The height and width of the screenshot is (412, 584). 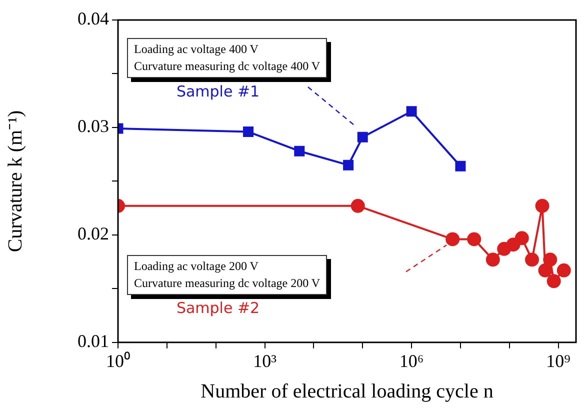 What do you see at coordinates (93, 234) in the screenshot?
I see `y-tick-label: 0.02` at bounding box center [93, 234].